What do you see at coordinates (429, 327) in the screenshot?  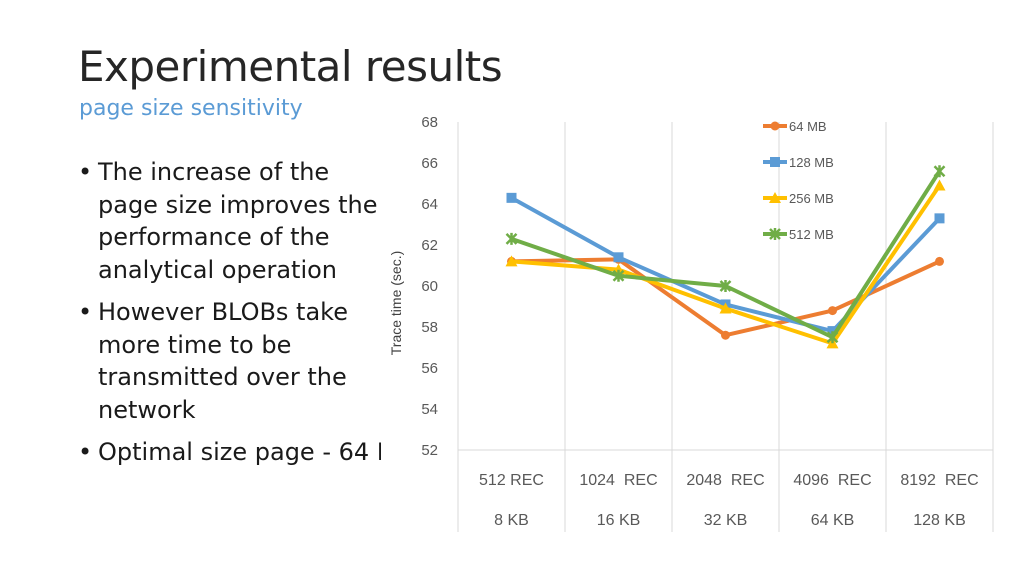 I see `y-tick-label: 58` at bounding box center [429, 327].